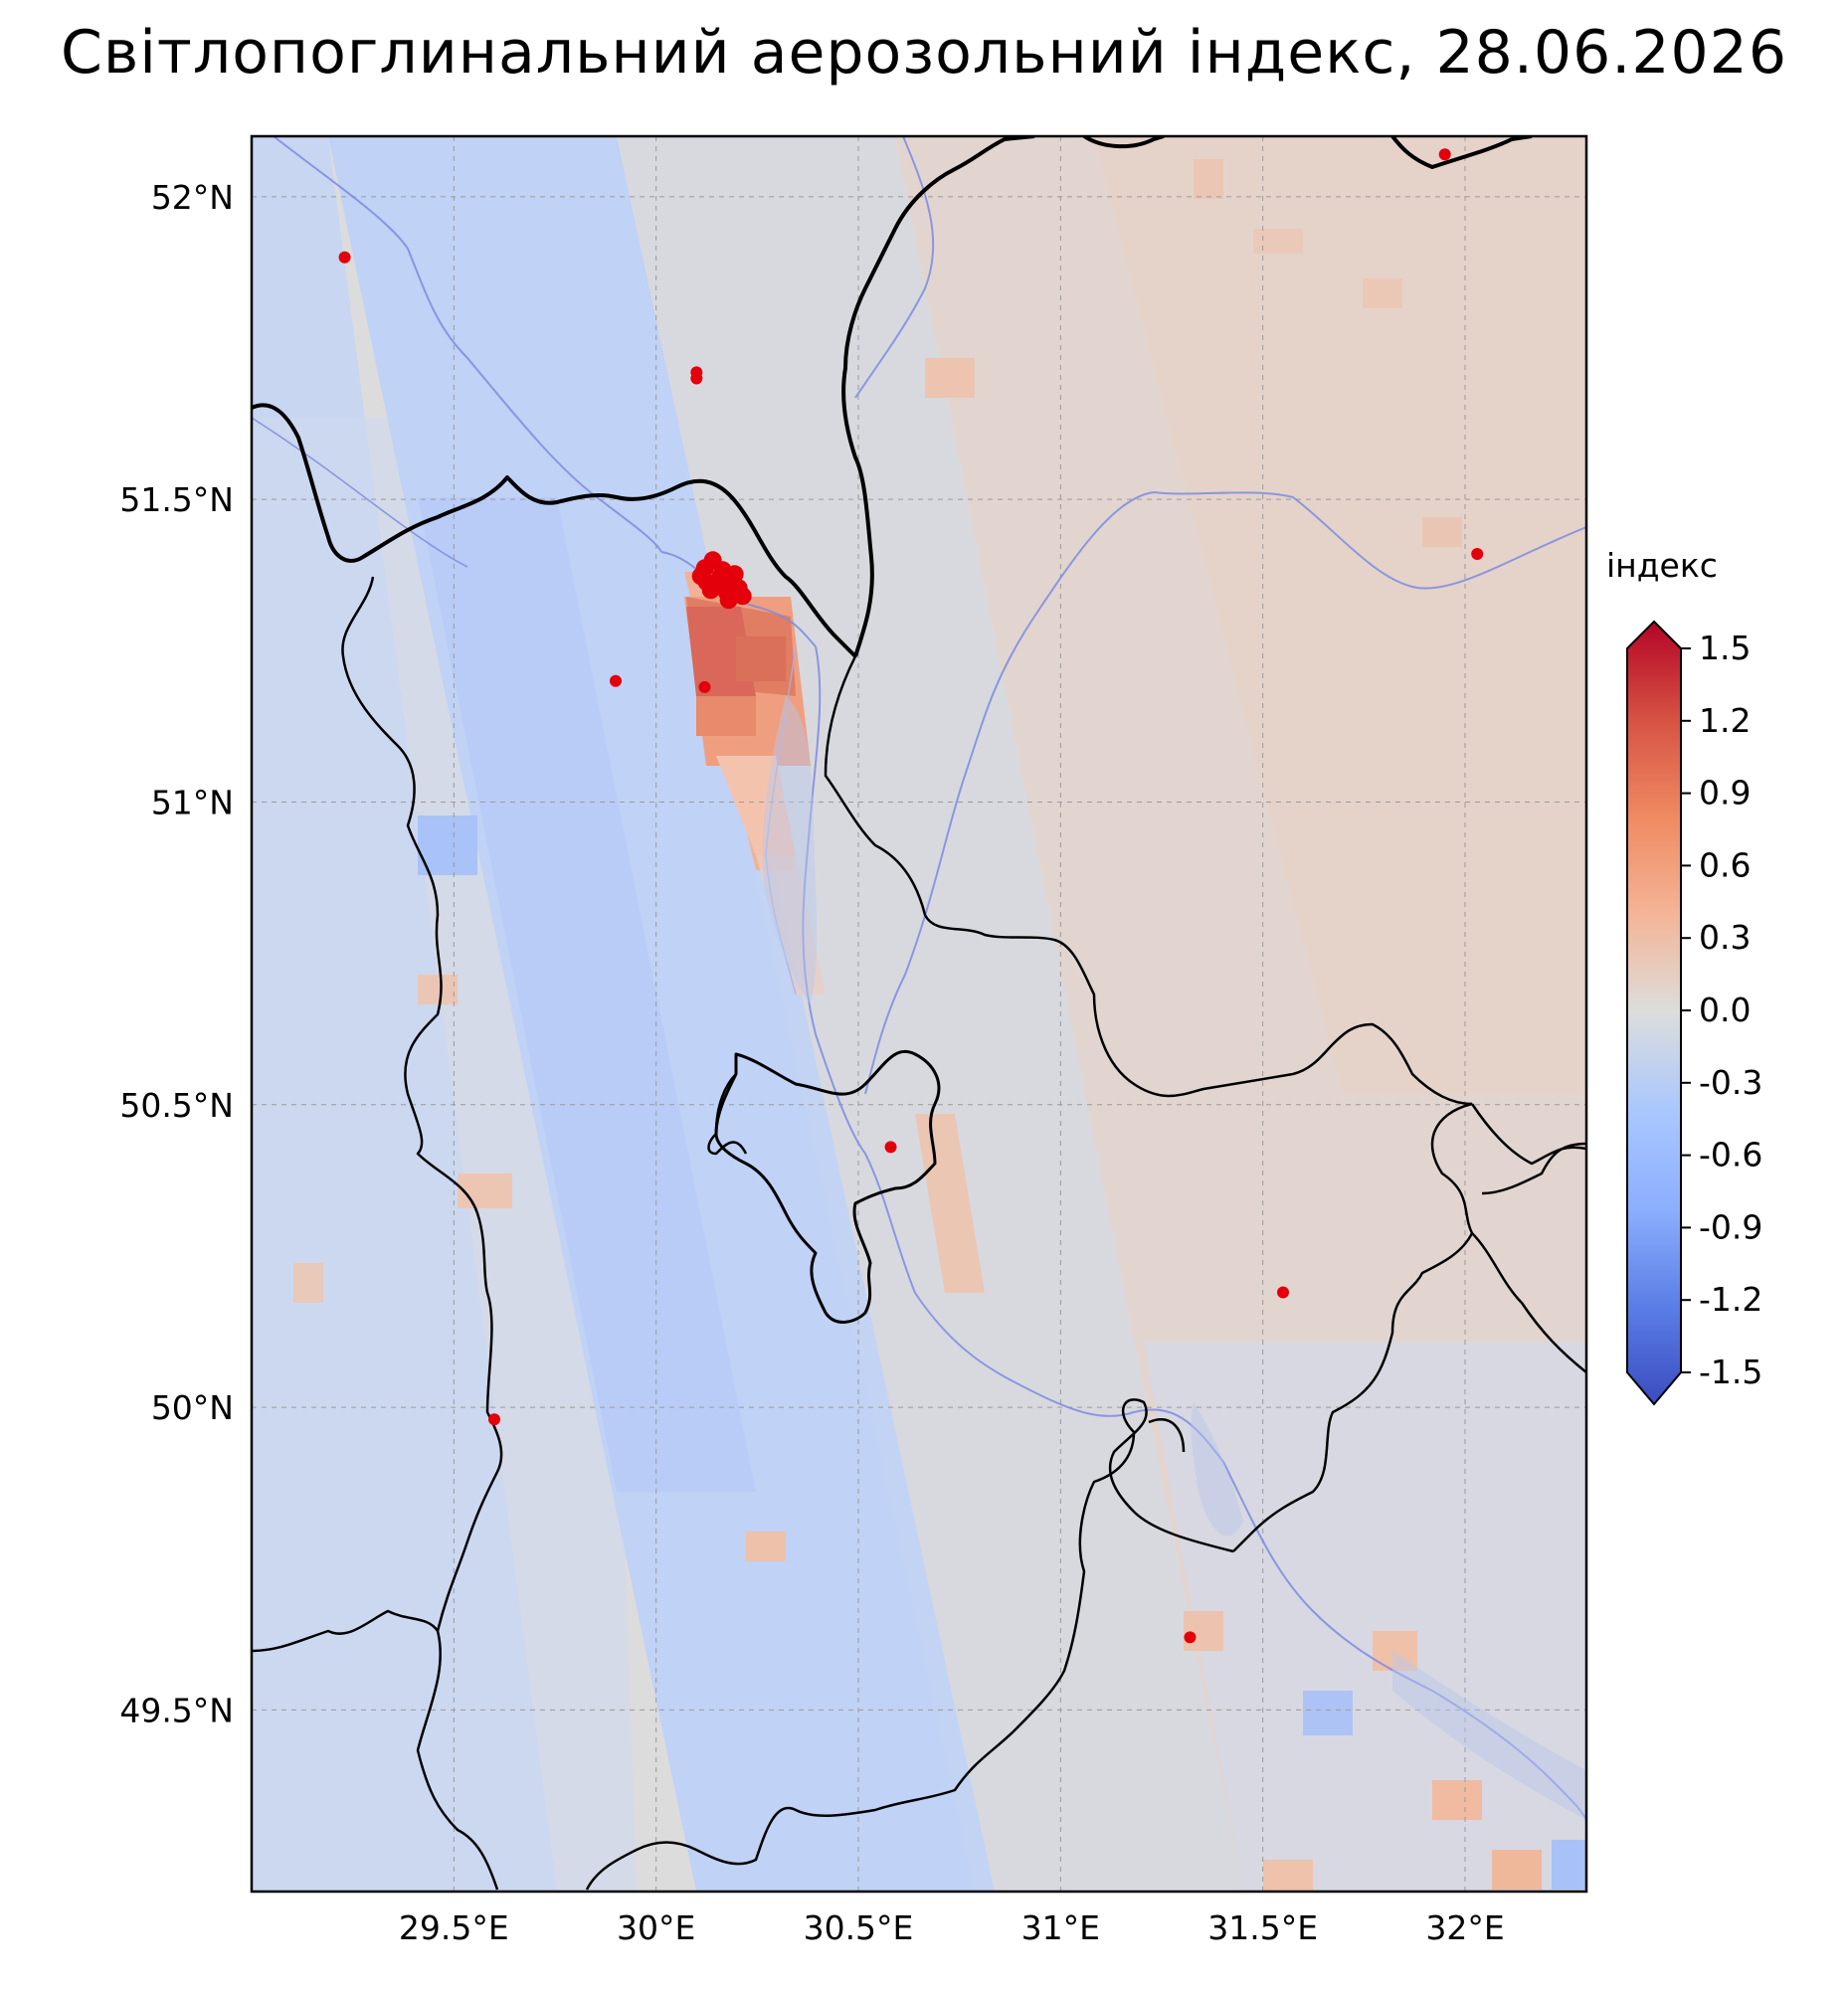 This screenshot has width=1848, height=1989. Describe the element at coordinates (1060, 1927) in the screenshot. I see `lon-tick-label: 31°E` at that location.